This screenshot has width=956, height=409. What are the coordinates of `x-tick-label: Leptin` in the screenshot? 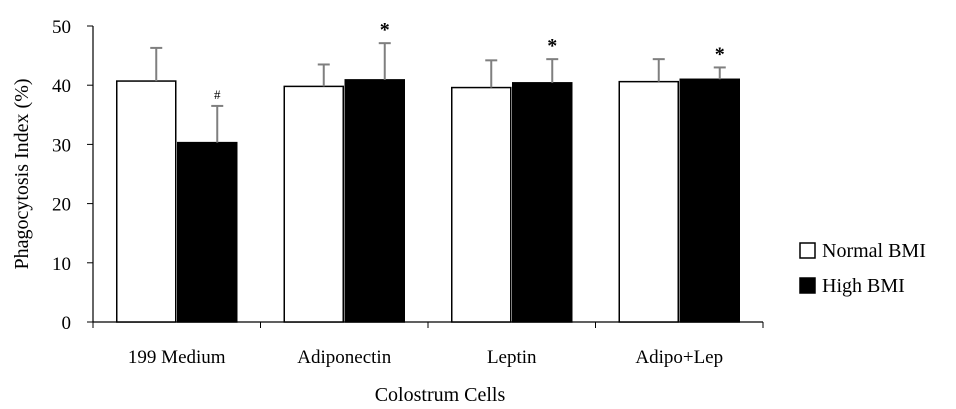 It's located at (512, 357).